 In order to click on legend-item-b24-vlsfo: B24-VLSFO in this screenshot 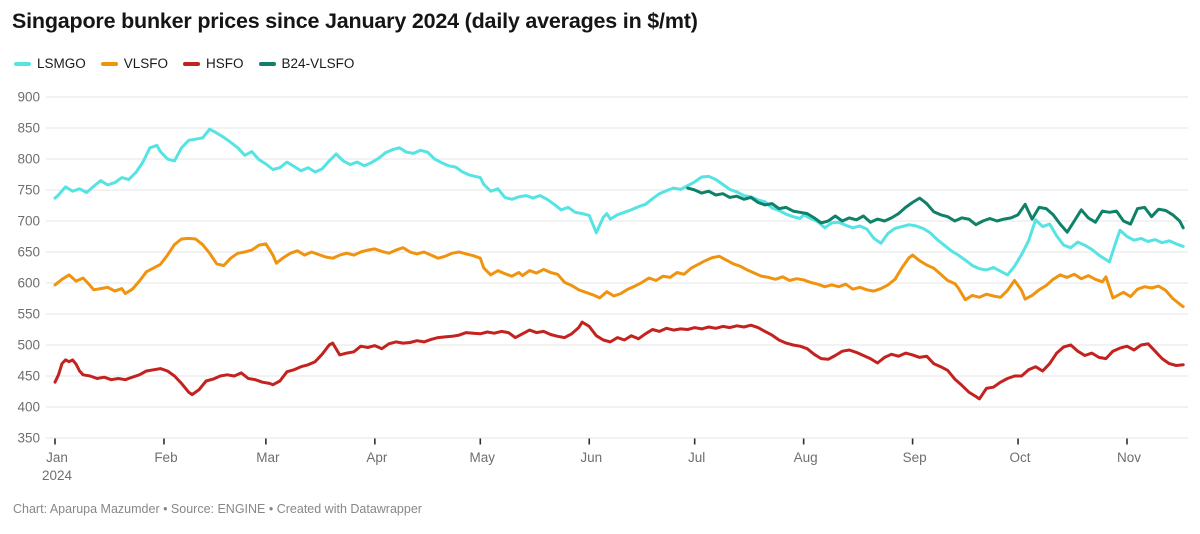, I will do `click(306, 63)`.